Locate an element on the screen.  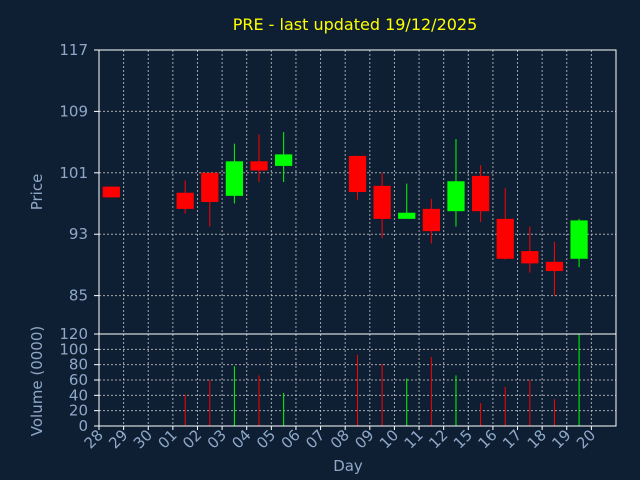
volume-axis-label: Volume (0000) is located at coordinates (37, 381).